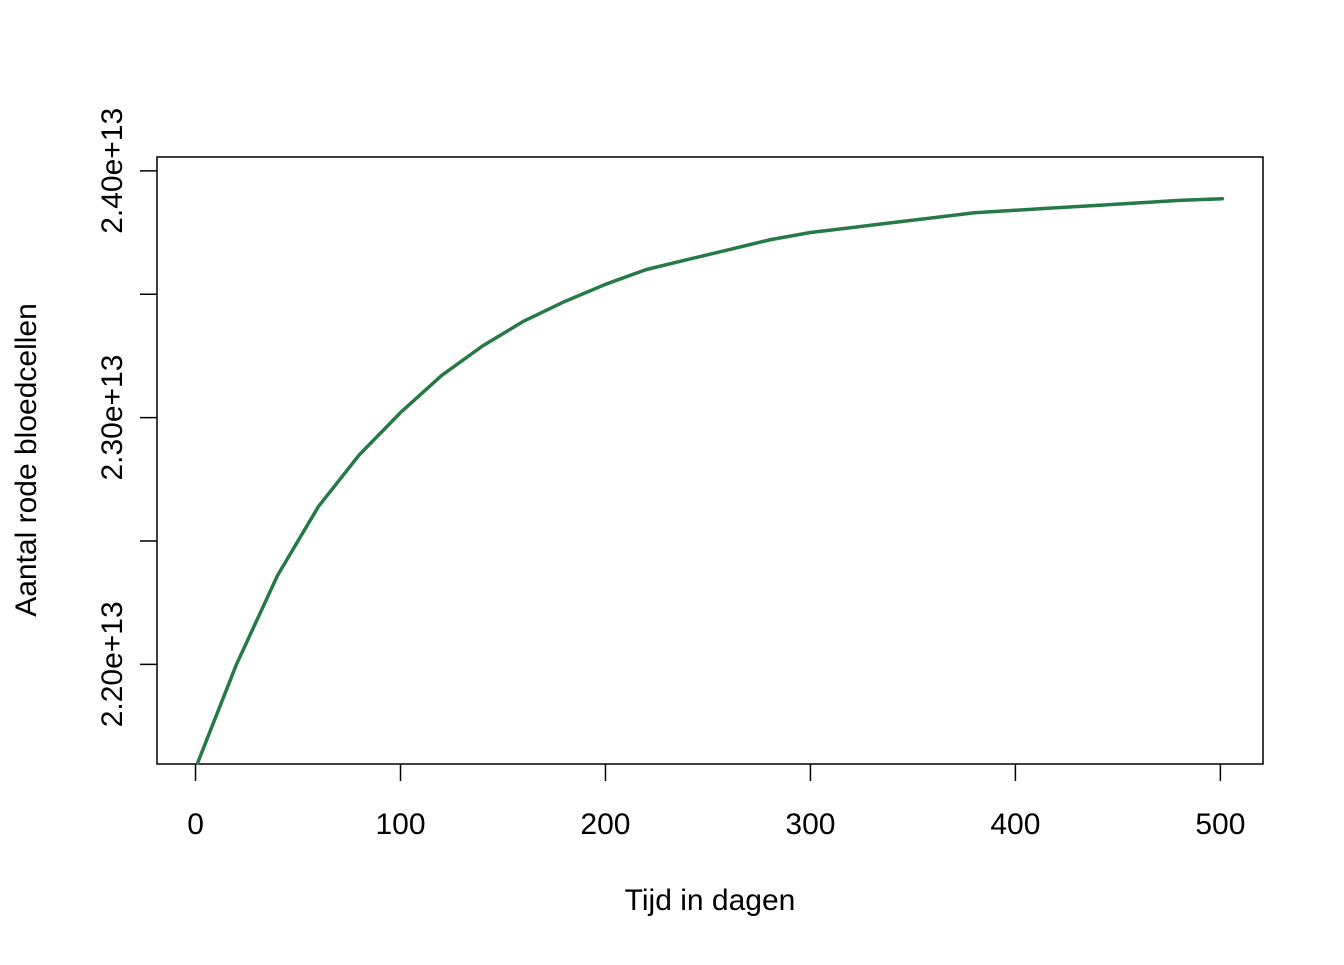 The height and width of the screenshot is (965, 1344). I want to click on x-tick-label: 400, so click(1015, 824).